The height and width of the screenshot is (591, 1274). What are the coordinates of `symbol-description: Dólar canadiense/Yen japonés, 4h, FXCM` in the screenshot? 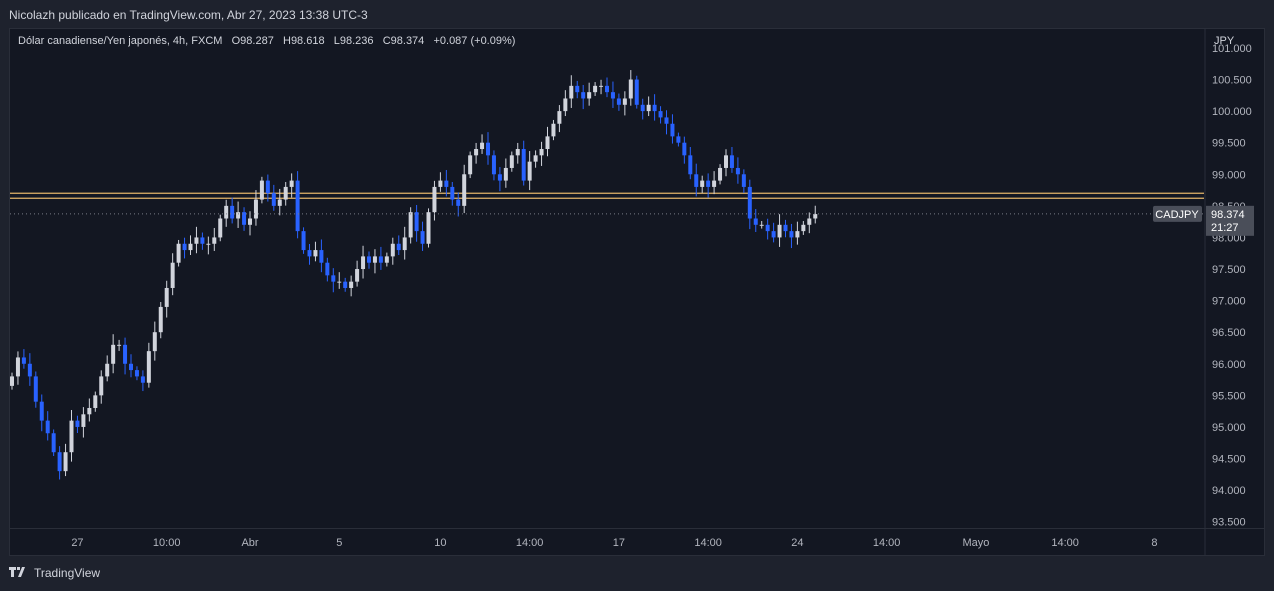 It's located at (120, 41).